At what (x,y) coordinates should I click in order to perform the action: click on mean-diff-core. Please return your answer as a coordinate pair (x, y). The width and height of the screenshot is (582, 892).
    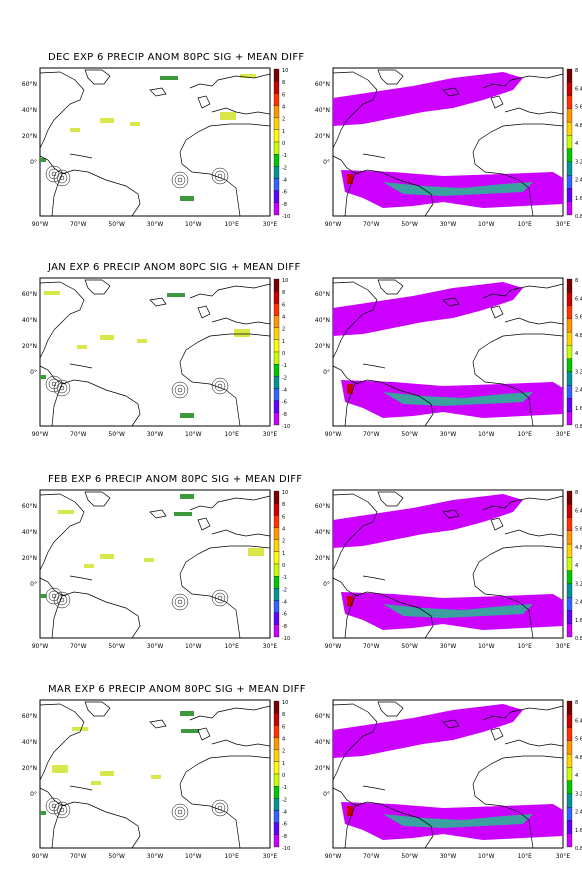
    Looking at the image, I should click on (458, 821).